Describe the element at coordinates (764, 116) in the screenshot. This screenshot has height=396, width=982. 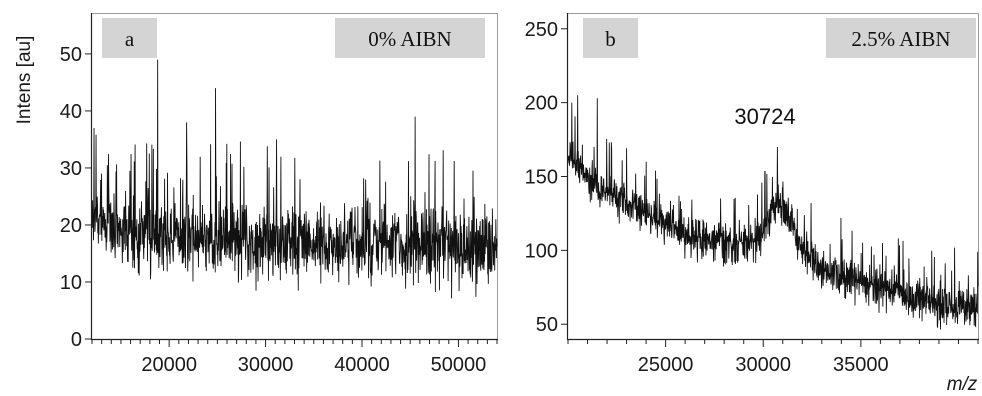
I see `peak-annotation: 30724` at that location.